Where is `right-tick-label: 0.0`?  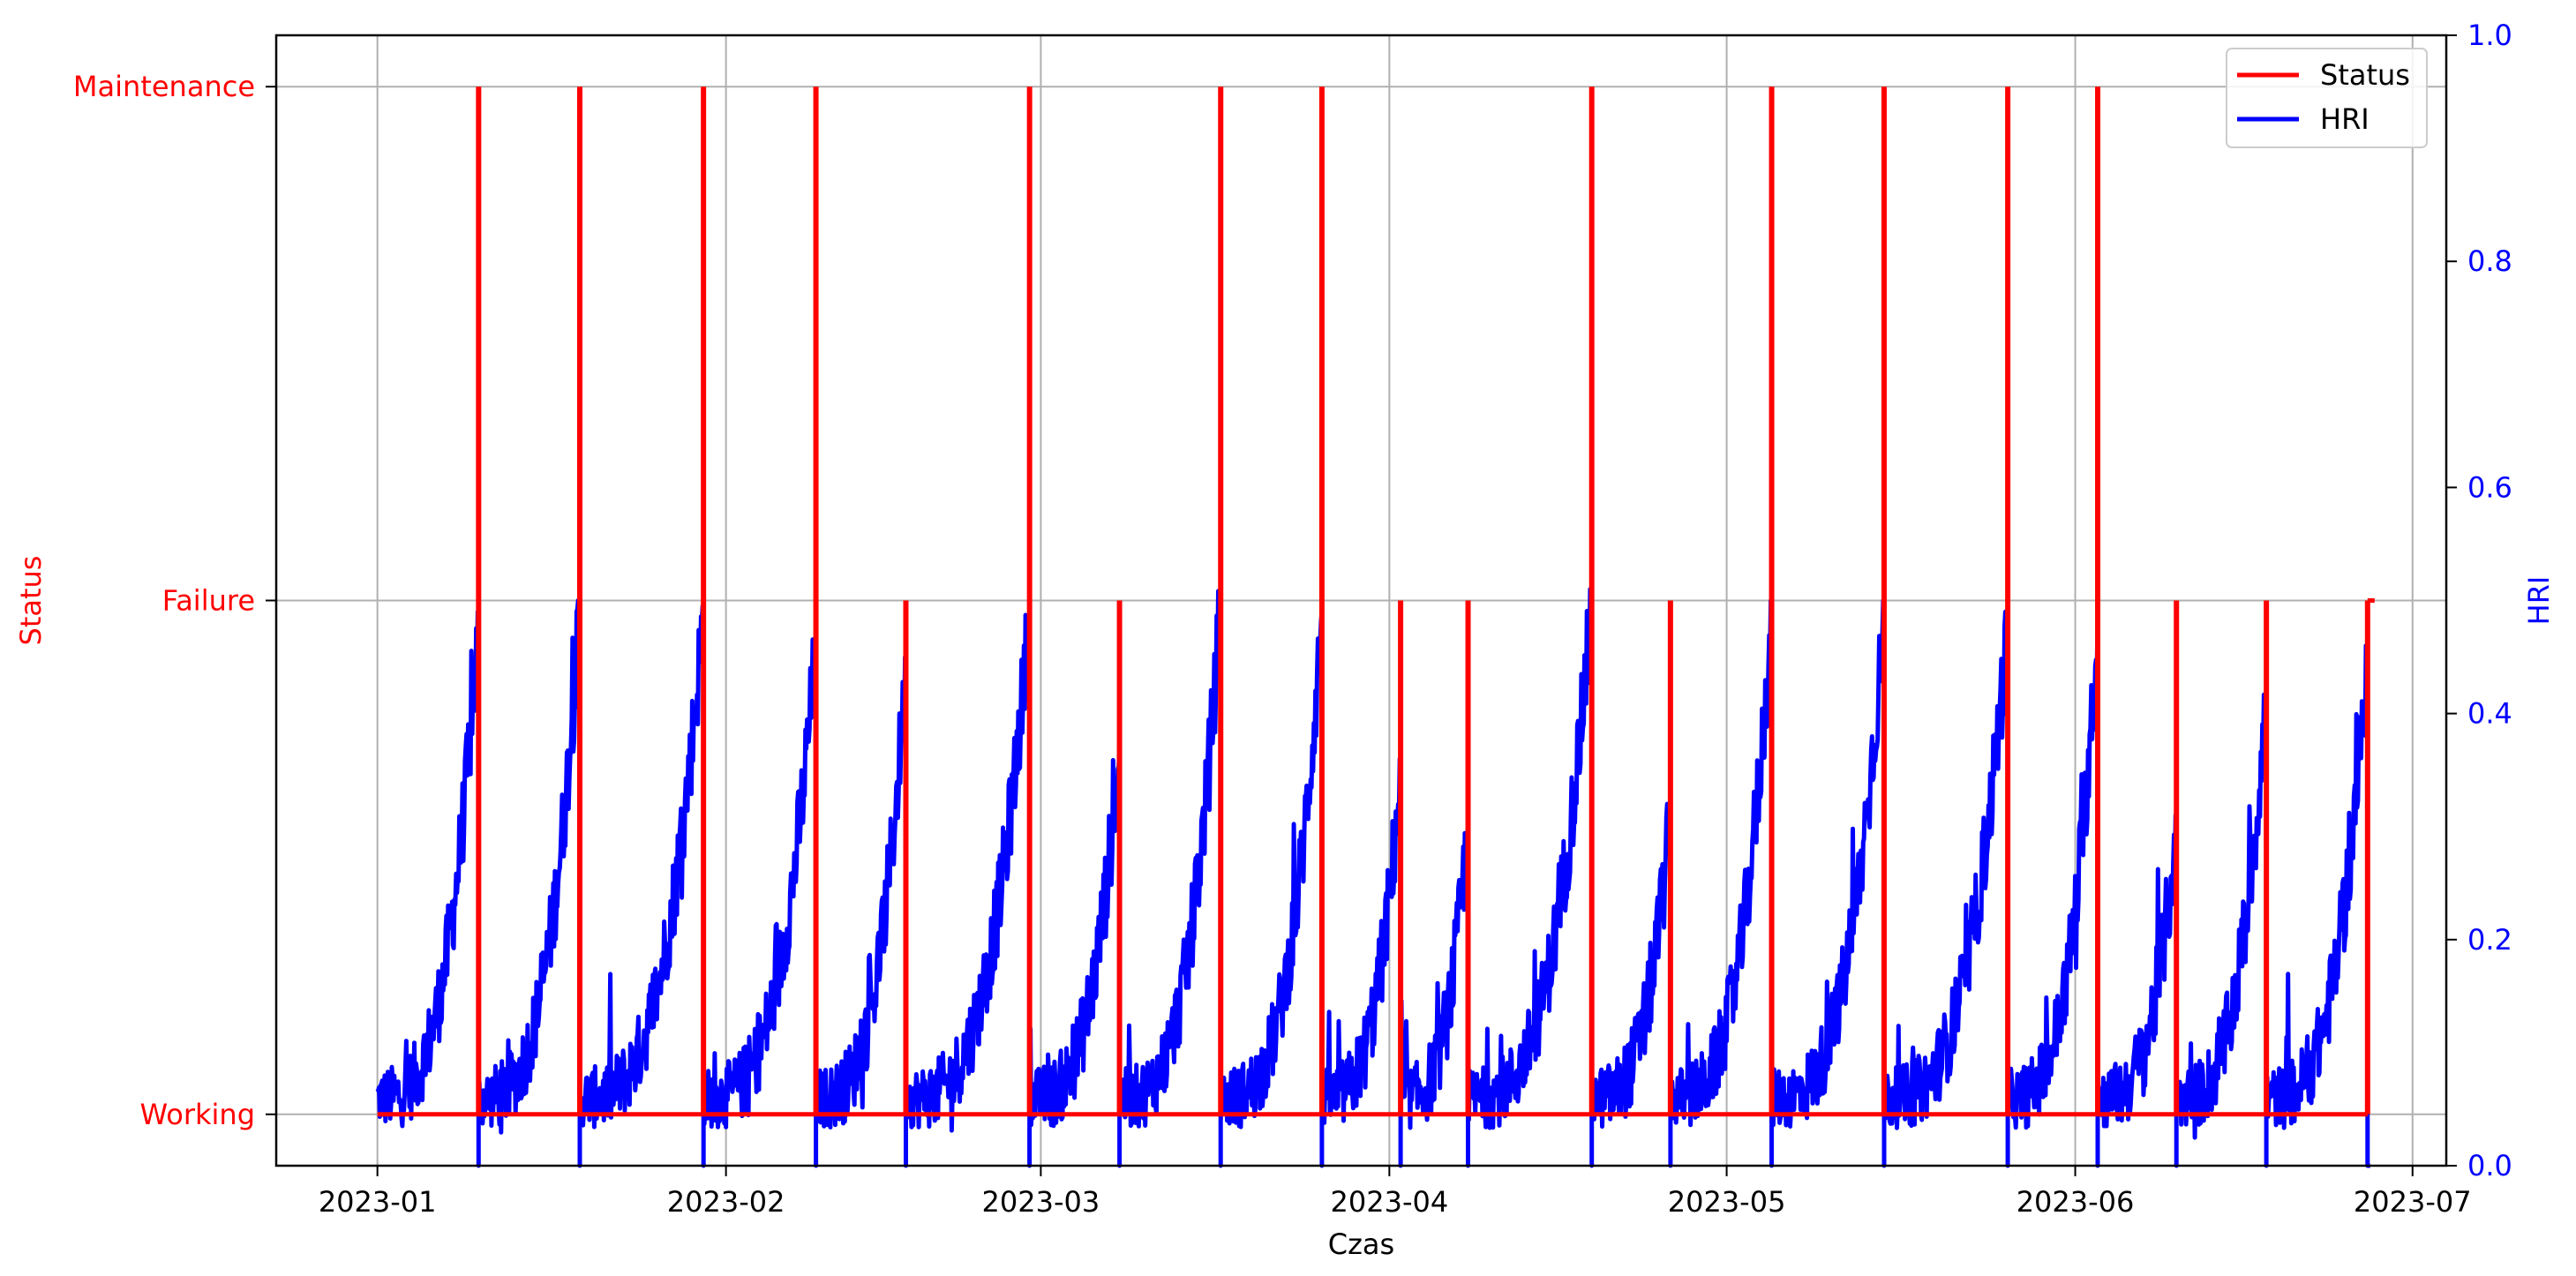
right-tick-label: 0.0 is located at coordinates (2489, 1165).